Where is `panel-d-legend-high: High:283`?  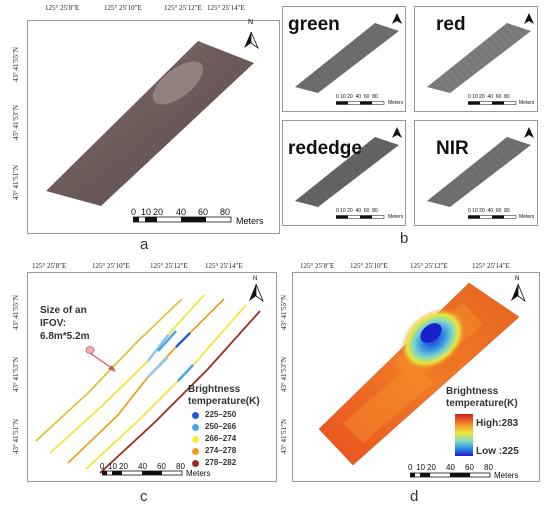 panel-d-legend-high: High:283 is located at coordinates (497, 423).